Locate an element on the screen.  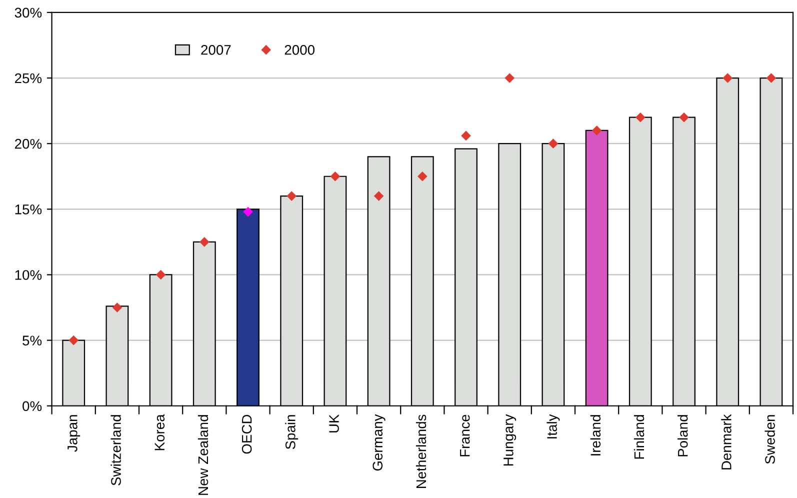
x-tick-label: Spain is located at coordinates (291, 432).